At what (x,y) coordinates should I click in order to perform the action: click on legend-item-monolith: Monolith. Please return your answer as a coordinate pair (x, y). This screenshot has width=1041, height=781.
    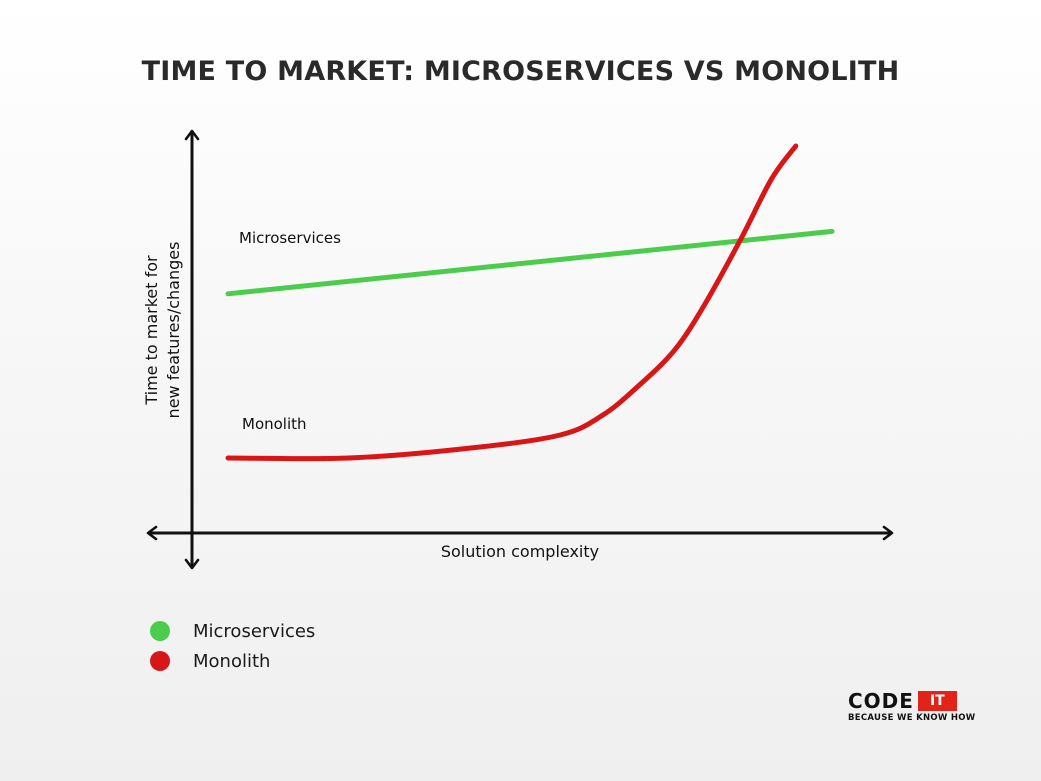
    Looking at the image, I should click on (232, 661).